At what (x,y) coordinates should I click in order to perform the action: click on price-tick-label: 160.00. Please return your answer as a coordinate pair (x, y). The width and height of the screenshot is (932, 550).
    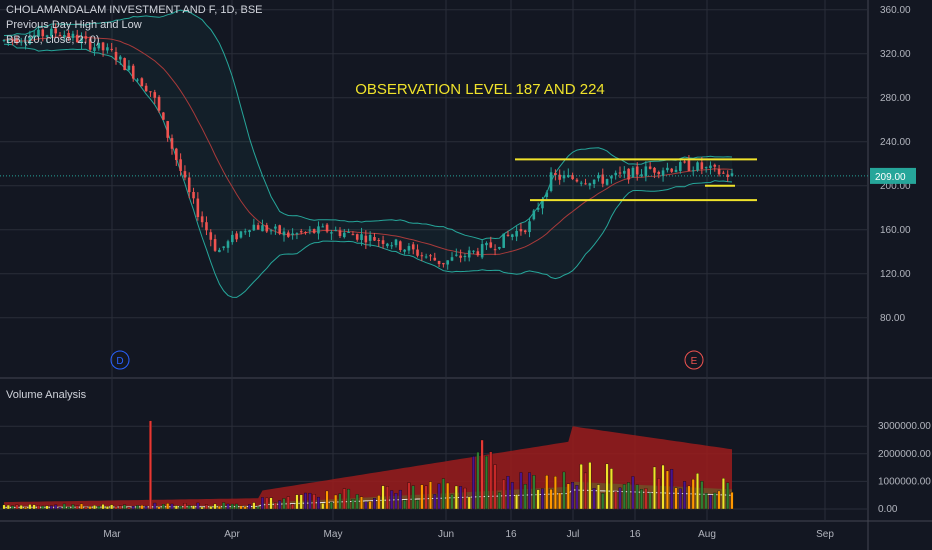
    Looking at the image, I should click on (895, 230).